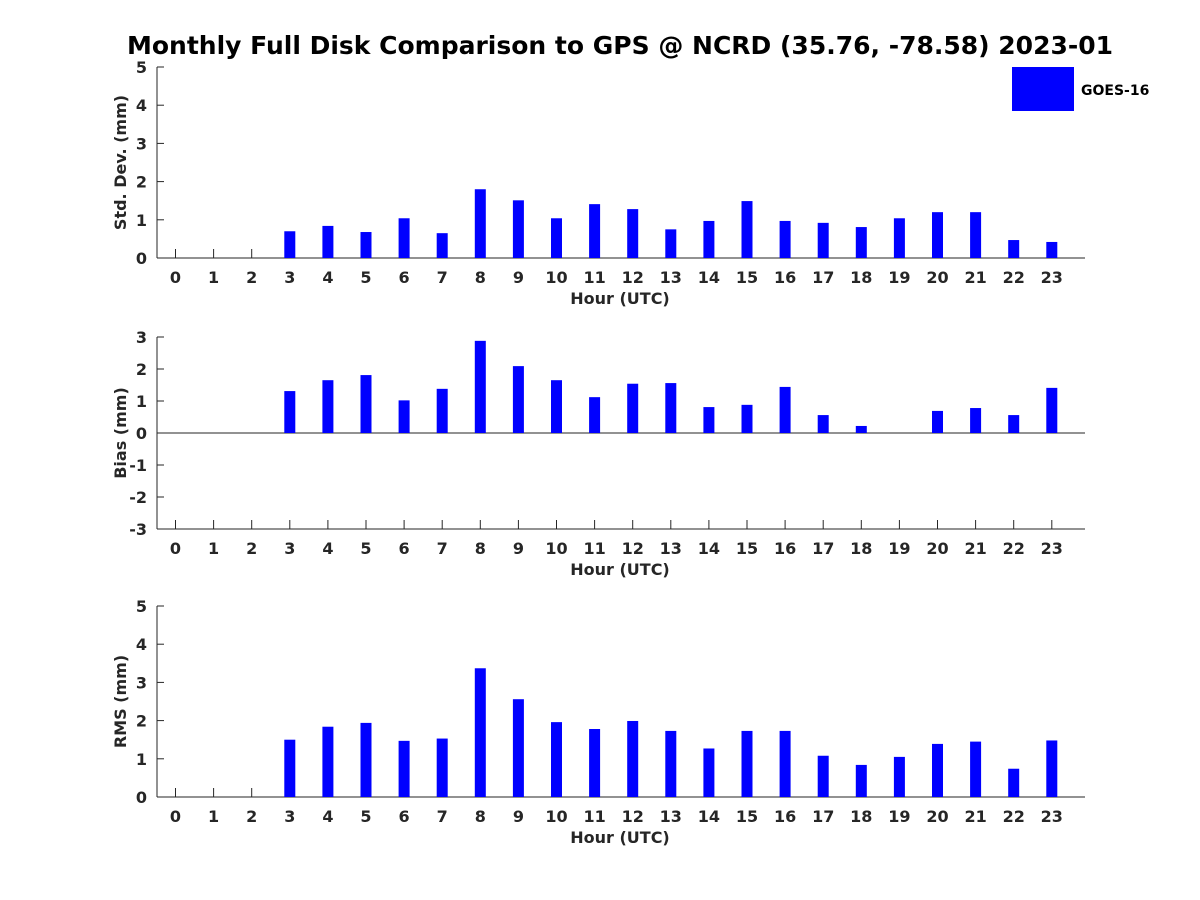 This screenshot has height=900, width=1200. I want to click on y-tick-label: 1, so click(141, 401).